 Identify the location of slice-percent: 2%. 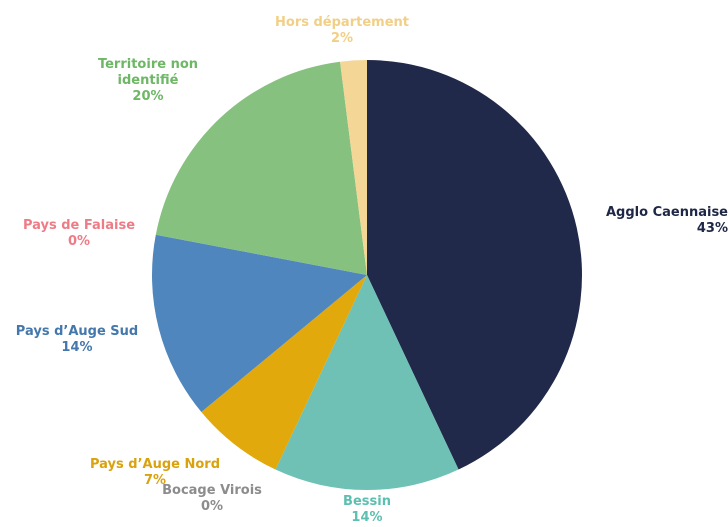
(342, 38).